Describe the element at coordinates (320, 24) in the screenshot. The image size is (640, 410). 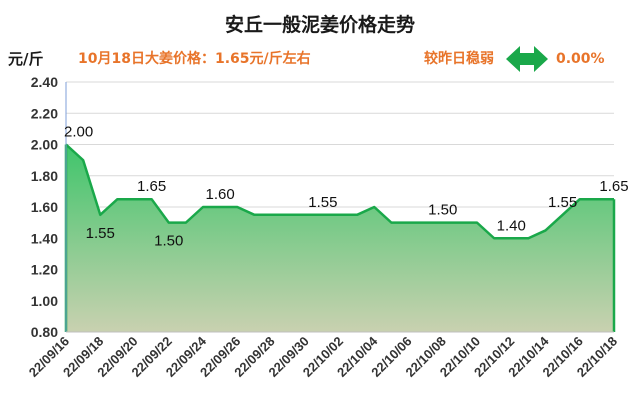
I see `chart-title: 安丘一般泥姜价格走势` at that location.